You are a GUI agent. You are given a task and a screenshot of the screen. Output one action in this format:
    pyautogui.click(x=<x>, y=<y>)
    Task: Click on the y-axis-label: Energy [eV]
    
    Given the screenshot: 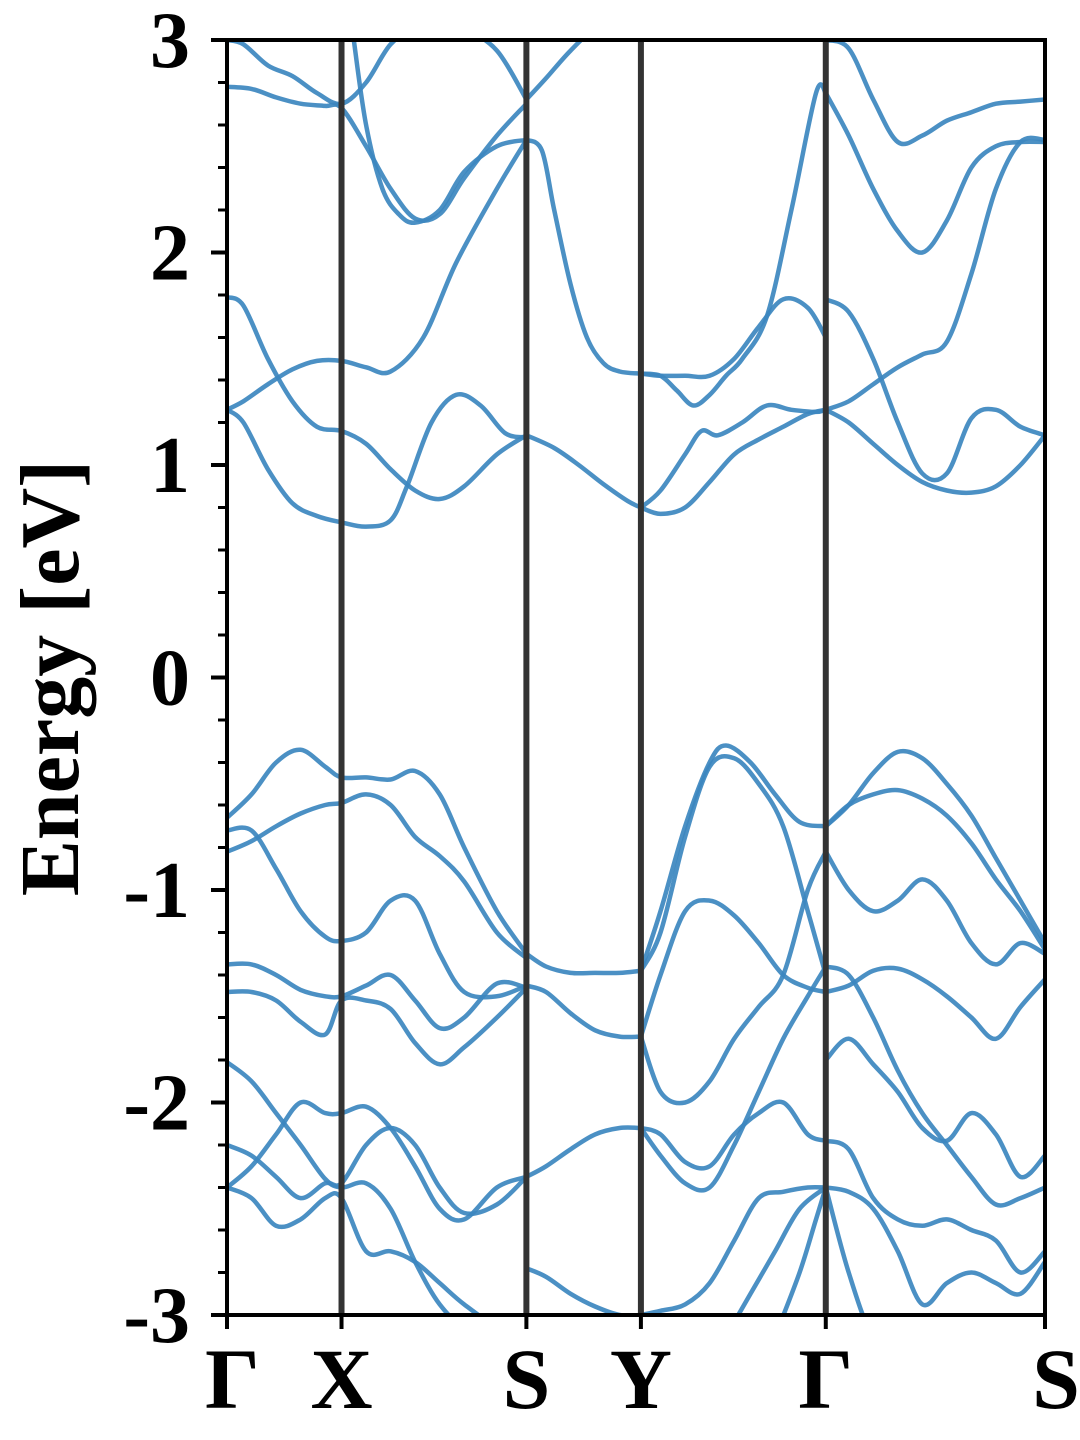 What is the action you would take?
    pyautogui.click(x=50, y=678)
    